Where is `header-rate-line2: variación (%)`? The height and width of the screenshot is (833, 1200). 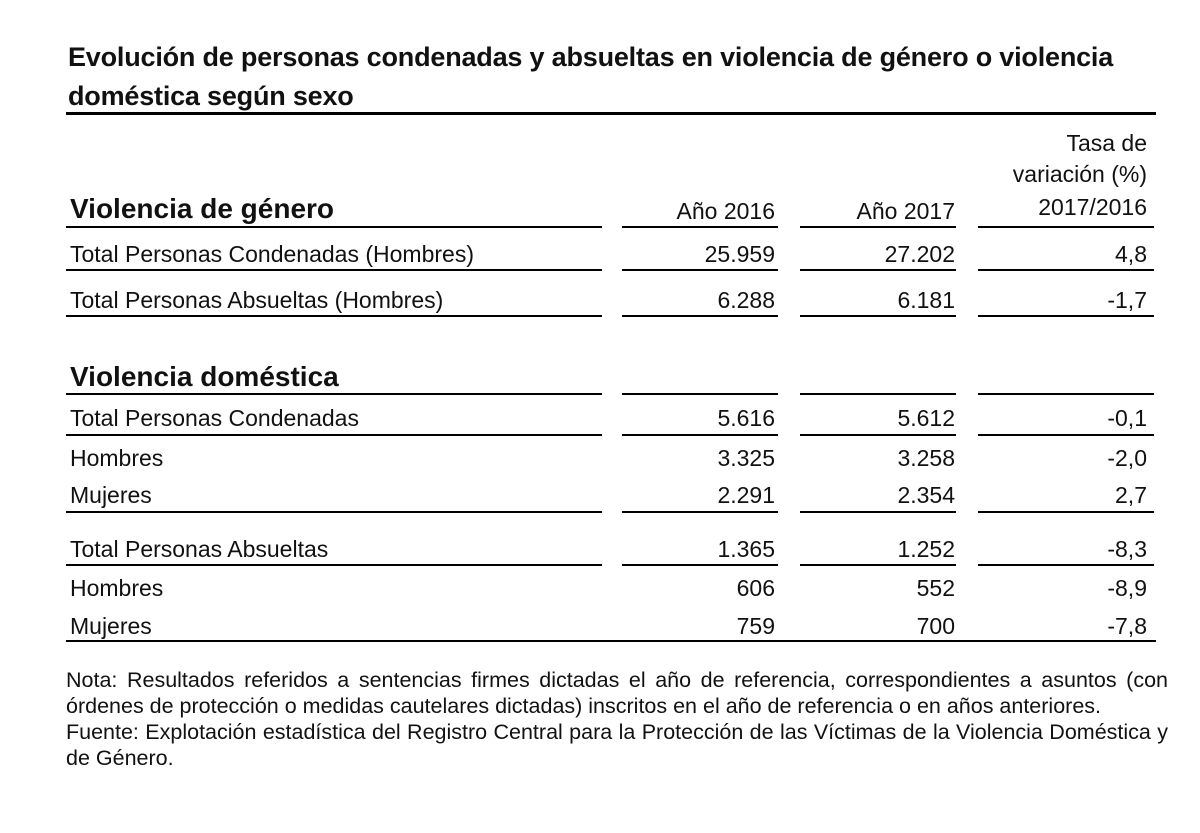 header-rate-line2: variación (%) is located at coordinates (1079, 174).